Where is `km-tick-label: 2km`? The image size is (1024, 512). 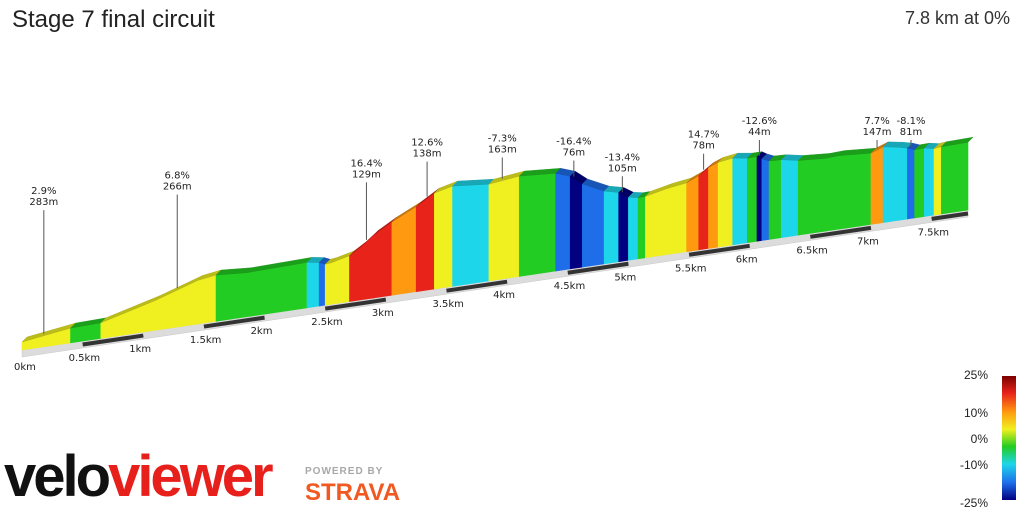 km-tick-label: 2km is located at coordinates (262, 331).